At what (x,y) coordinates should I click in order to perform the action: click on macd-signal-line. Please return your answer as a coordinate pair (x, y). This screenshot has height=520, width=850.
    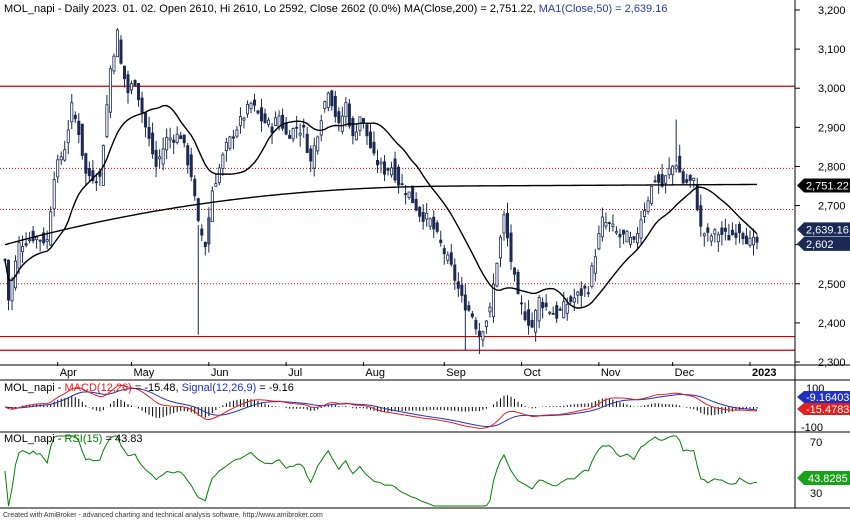
    Looking at the image, I should click on (381, 408).